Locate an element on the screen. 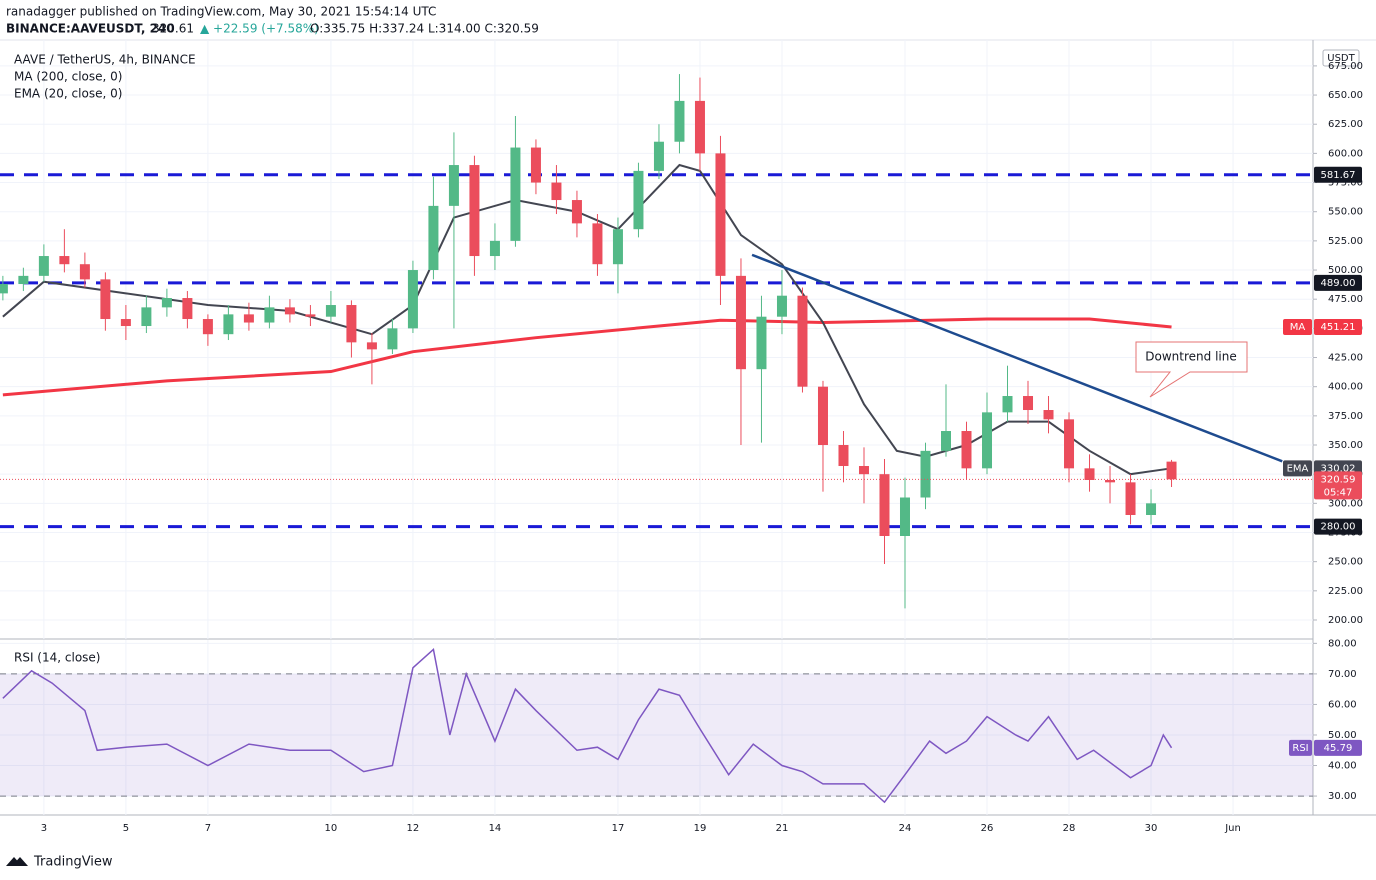  line-tag: MA is located at coordinates (1298, 327).